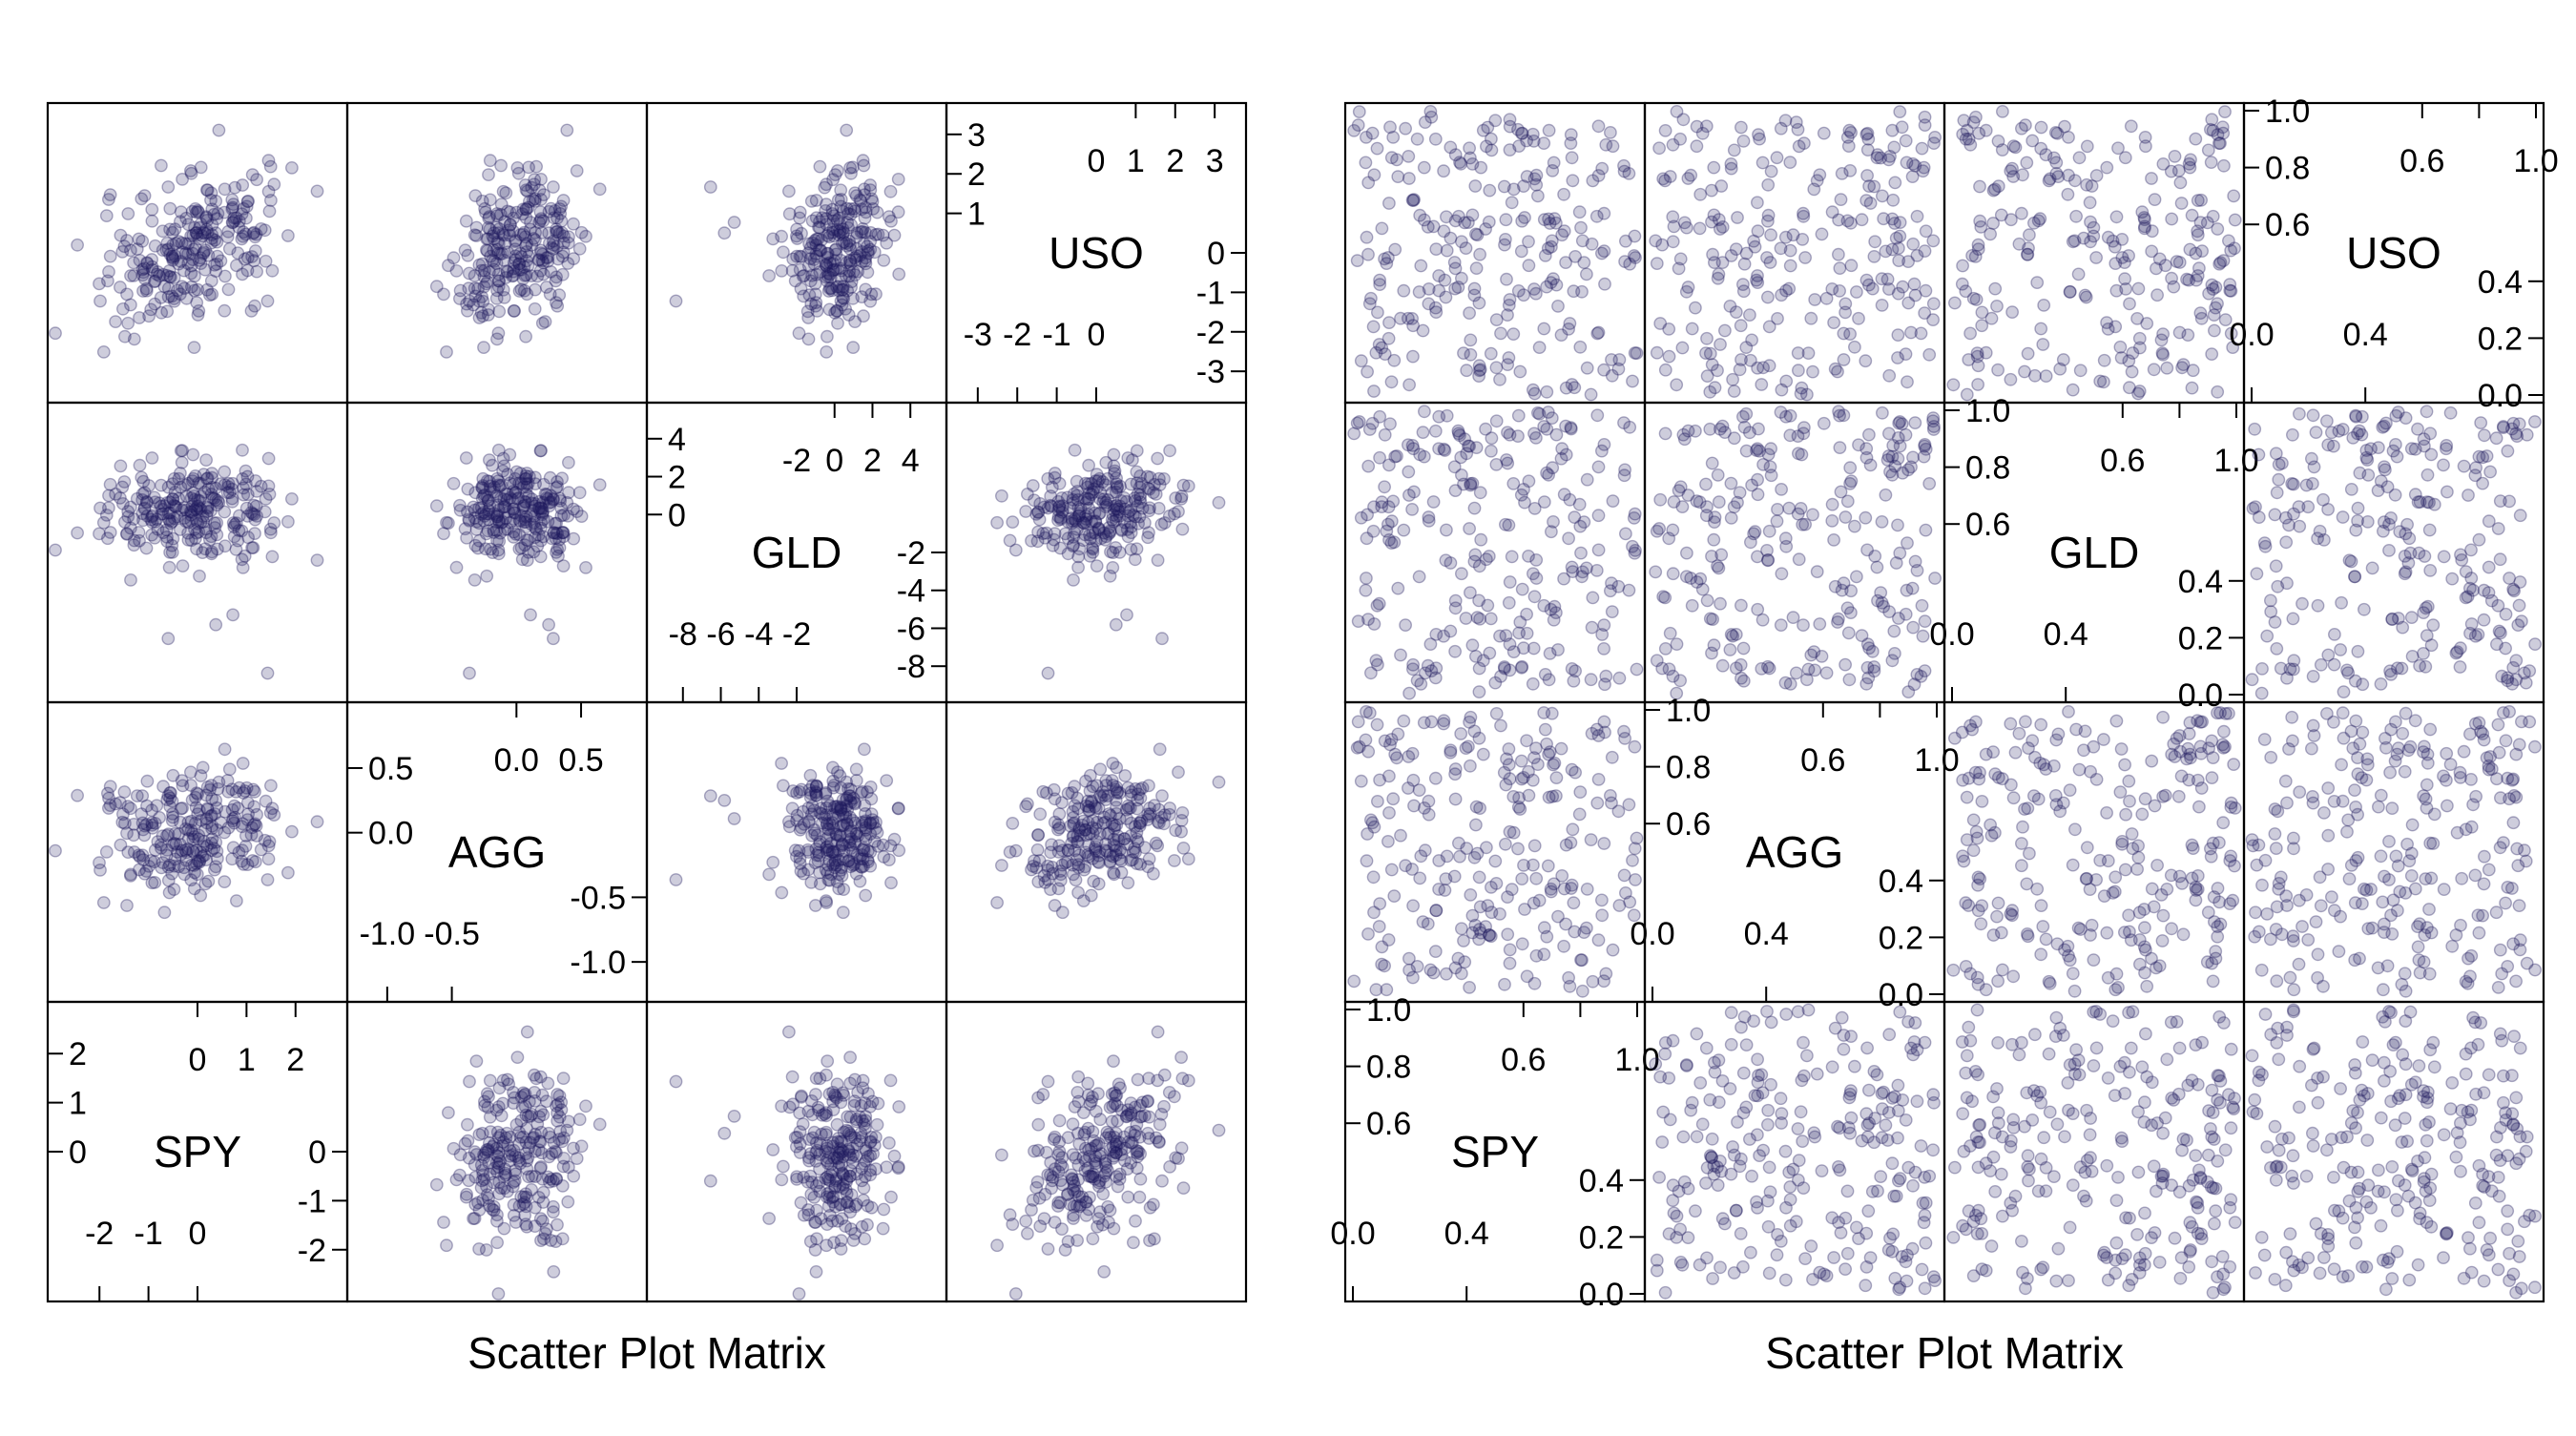  Describe the element at coordinates (976, 135) in the screenshot. I see `tick-label: 3` at that location.